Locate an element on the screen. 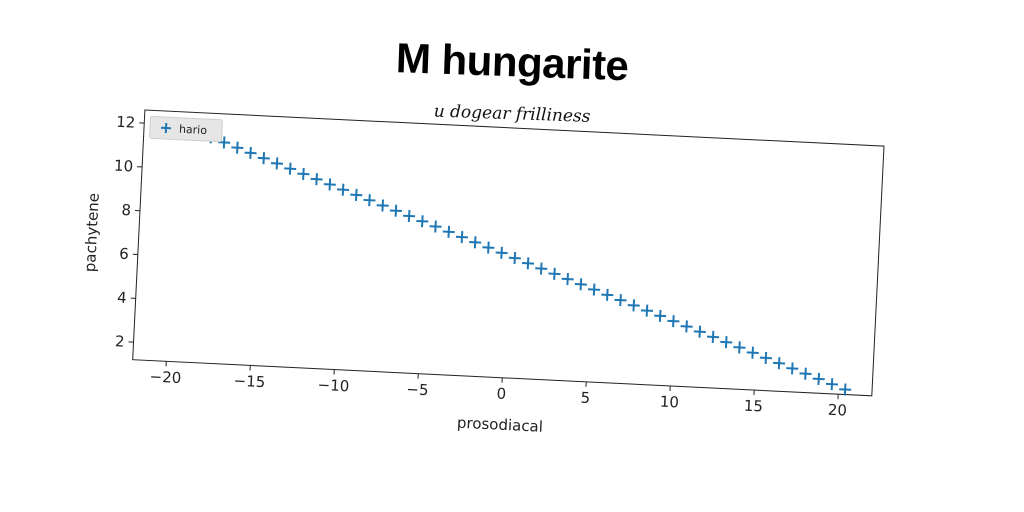 This screenshot has height=512, width=1024. x-tick-label: 10 is located at coordinates (669, 402).